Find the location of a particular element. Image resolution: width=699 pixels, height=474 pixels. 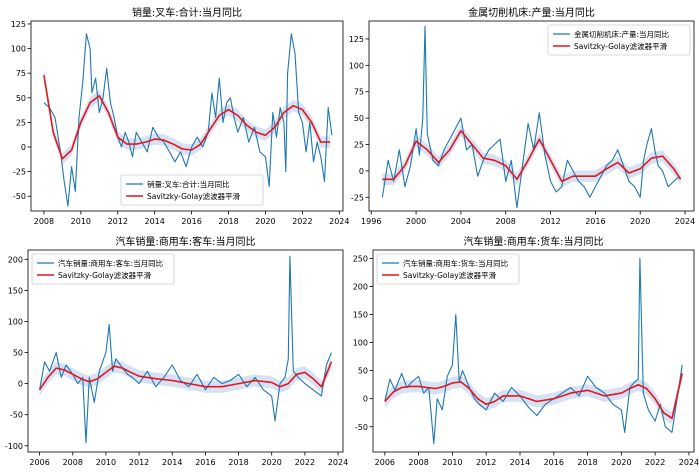

chart-3-x-tick-label: 2008 is located at coordinates (73, 462).